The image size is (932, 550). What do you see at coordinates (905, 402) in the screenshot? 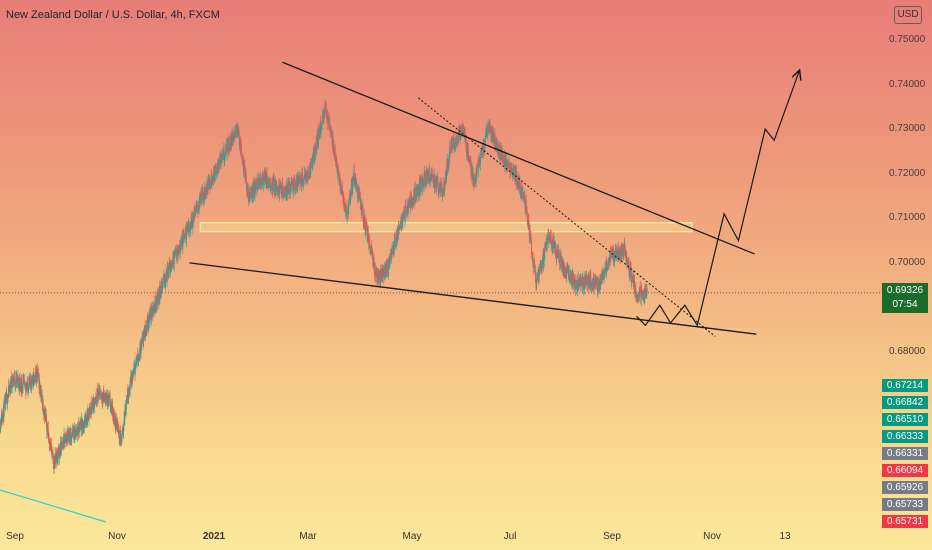
I see `price-tag: 0.66842` at bounding box center [905, 402].